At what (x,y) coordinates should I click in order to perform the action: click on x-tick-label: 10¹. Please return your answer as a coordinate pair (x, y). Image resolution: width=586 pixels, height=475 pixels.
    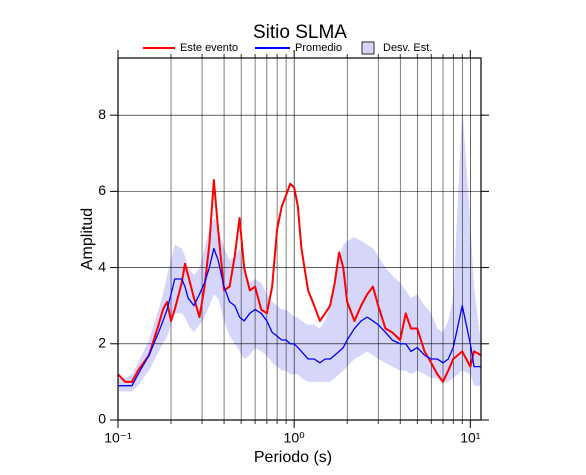
    Looking at the image, I should click on (470, 438).